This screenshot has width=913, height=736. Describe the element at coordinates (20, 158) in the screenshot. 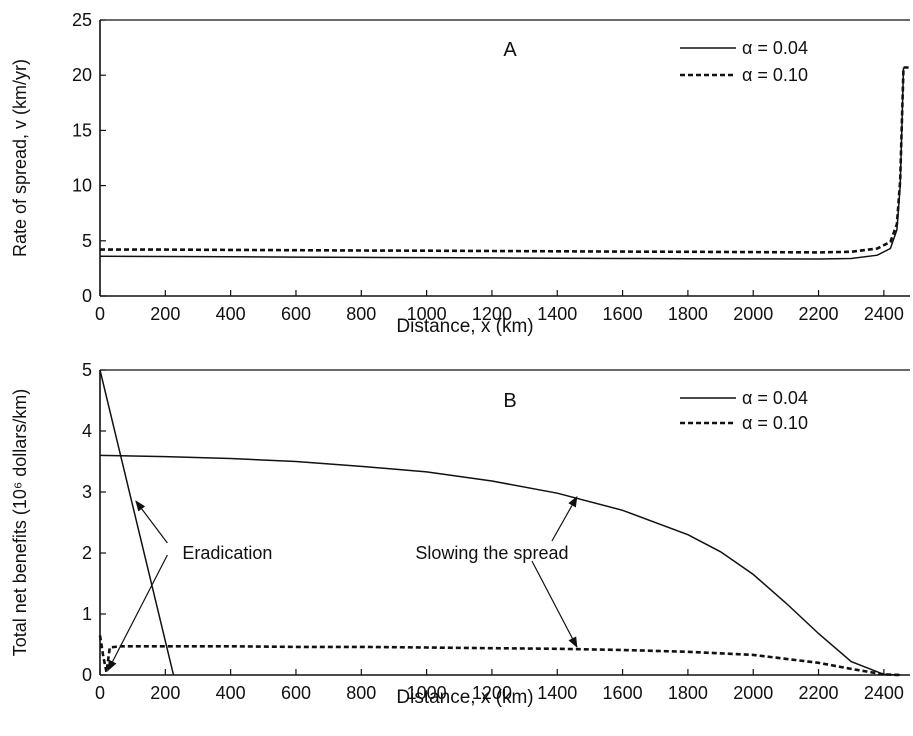

I see `y-axis-title: Rate of spread, v (km/yr)` at that location.